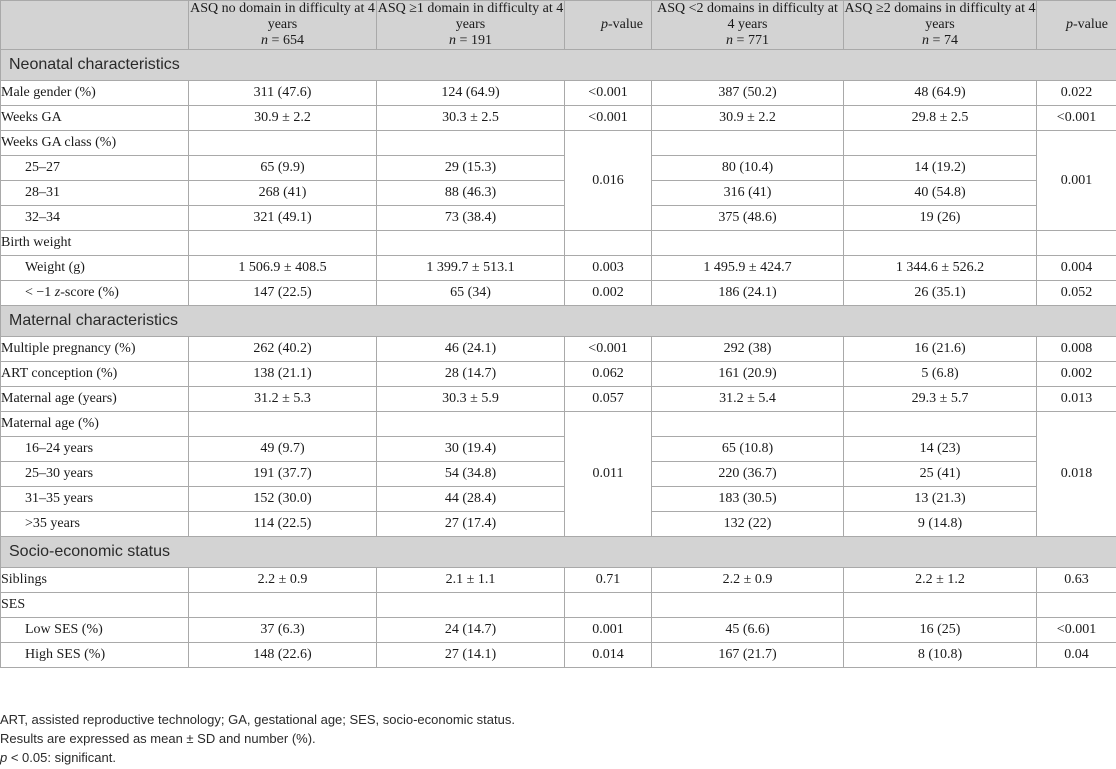  I want to click on row-label: 31–35 years, so click(94, 499).